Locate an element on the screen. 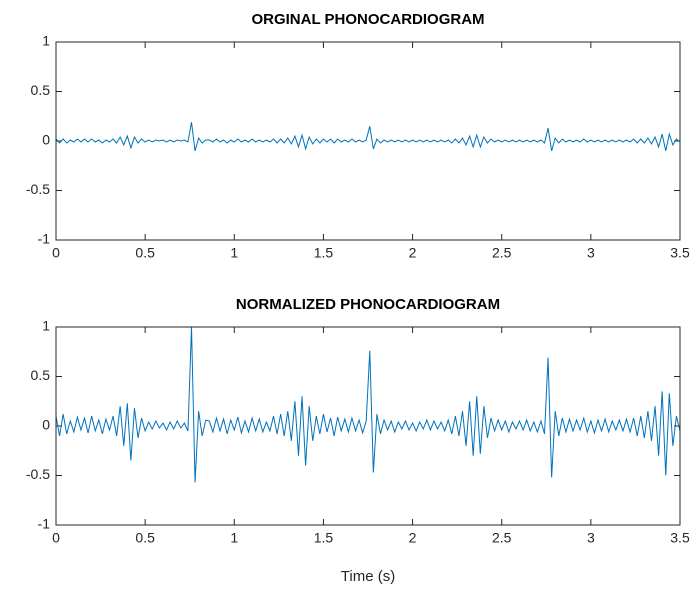 This screenshot has height=592, width=697. chart-title: NORMALIZED PHONOCARDIOGRAM is located at coordinates (368, 304).